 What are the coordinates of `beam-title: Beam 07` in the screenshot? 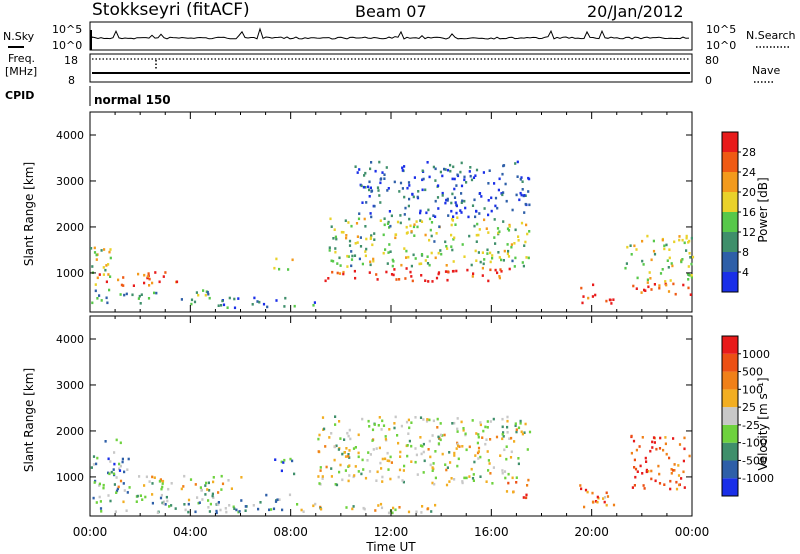 It's located at (391, 11).